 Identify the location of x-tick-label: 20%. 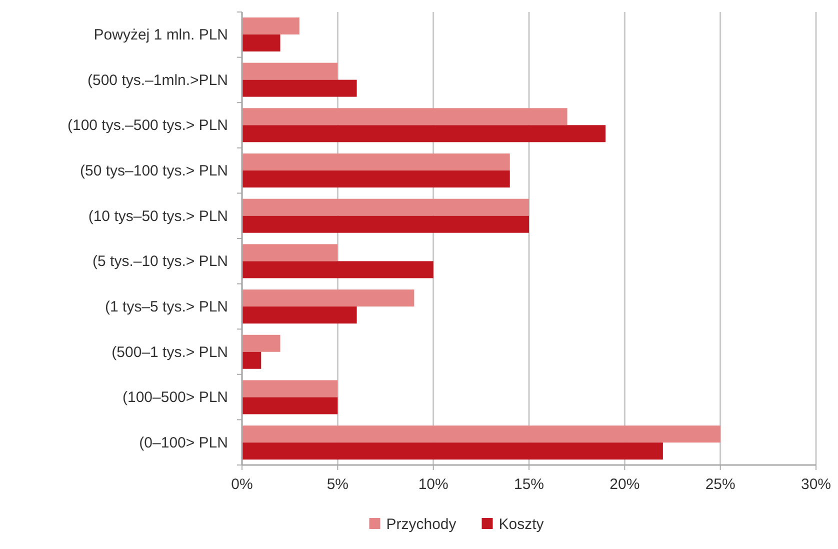
(625, 484).